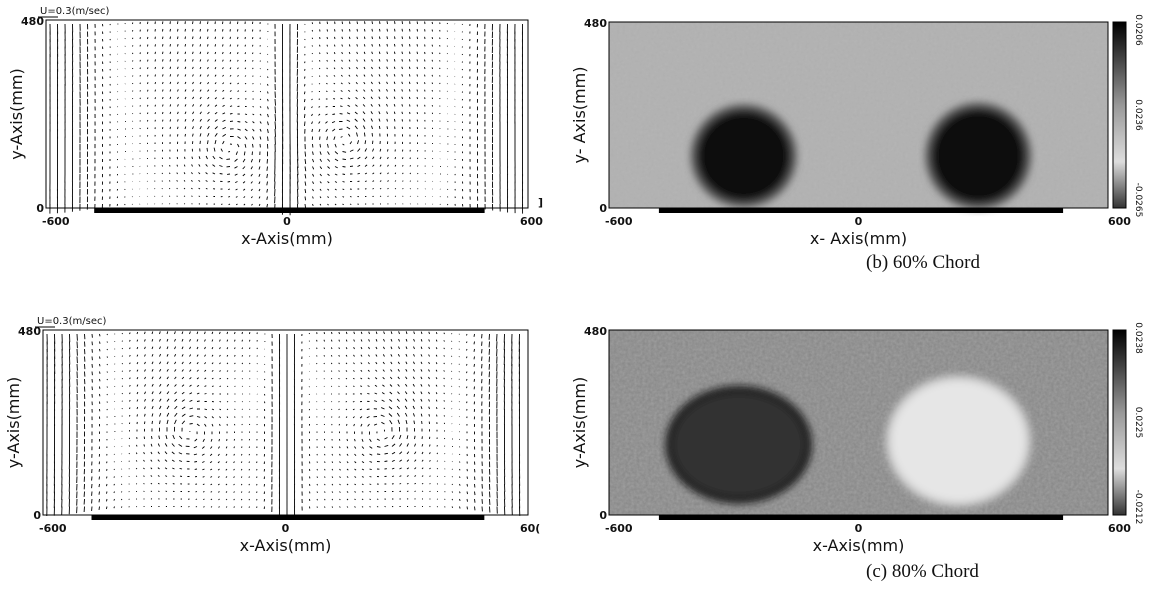  I want to click on colorbar-tick: -0.0212, so click(1138, 507).